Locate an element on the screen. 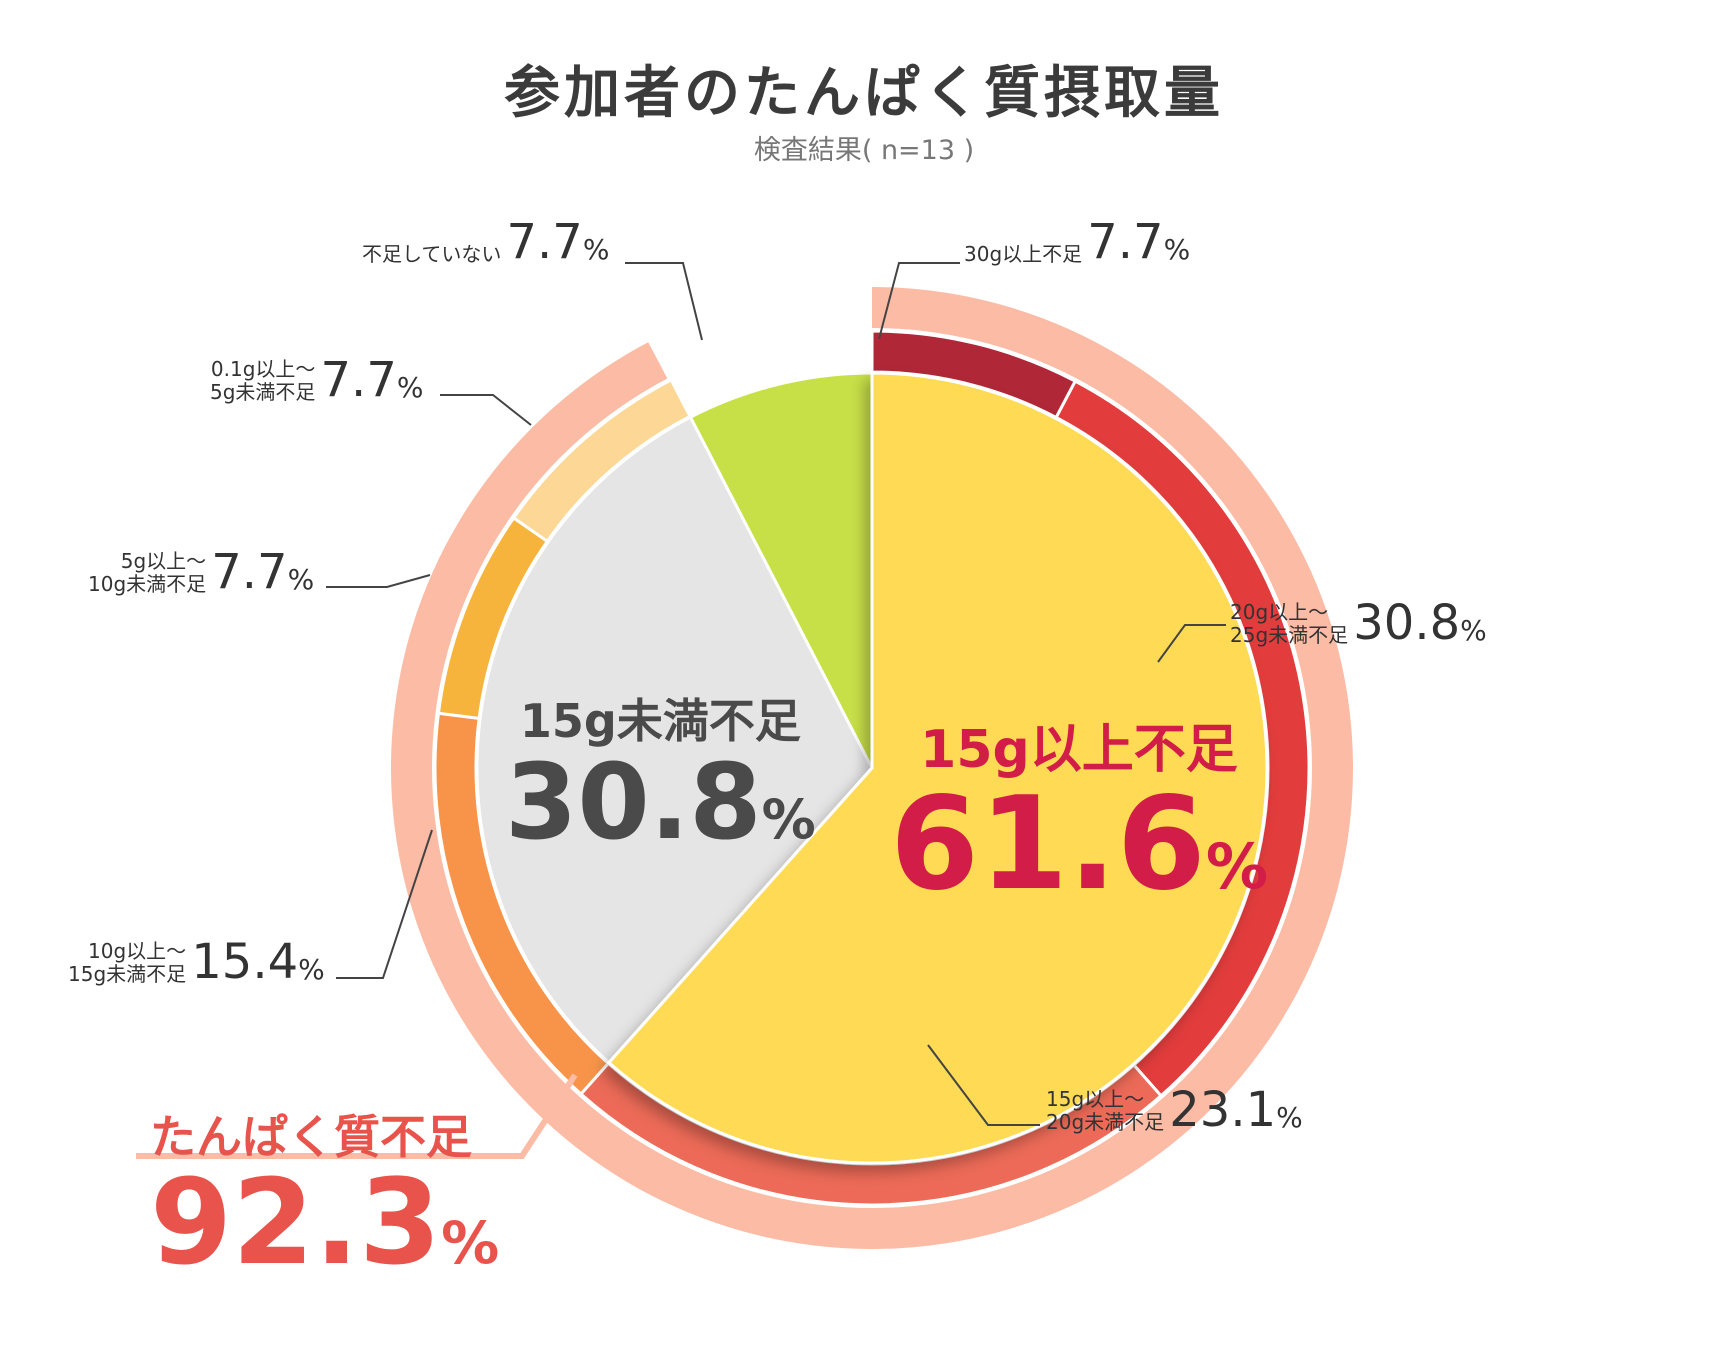 The image size is (1728, 1350). leader-g15 is located at coordinates (983, 1085).